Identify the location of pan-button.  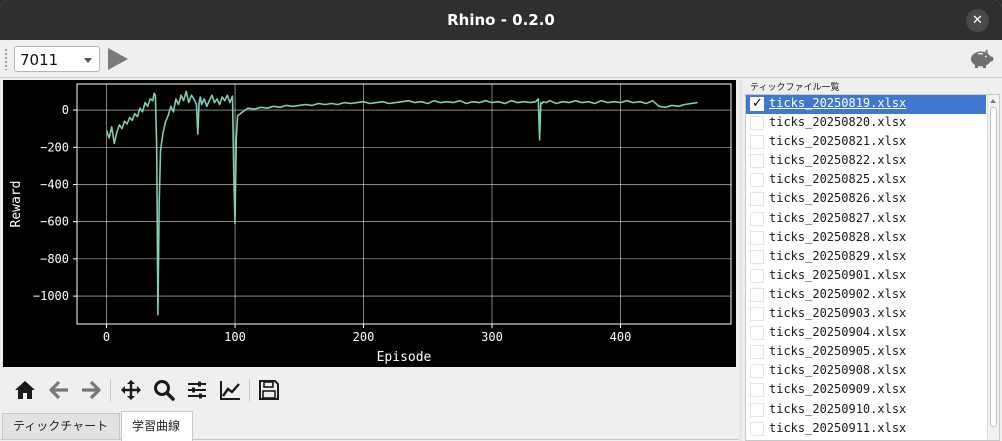
(131, 390).